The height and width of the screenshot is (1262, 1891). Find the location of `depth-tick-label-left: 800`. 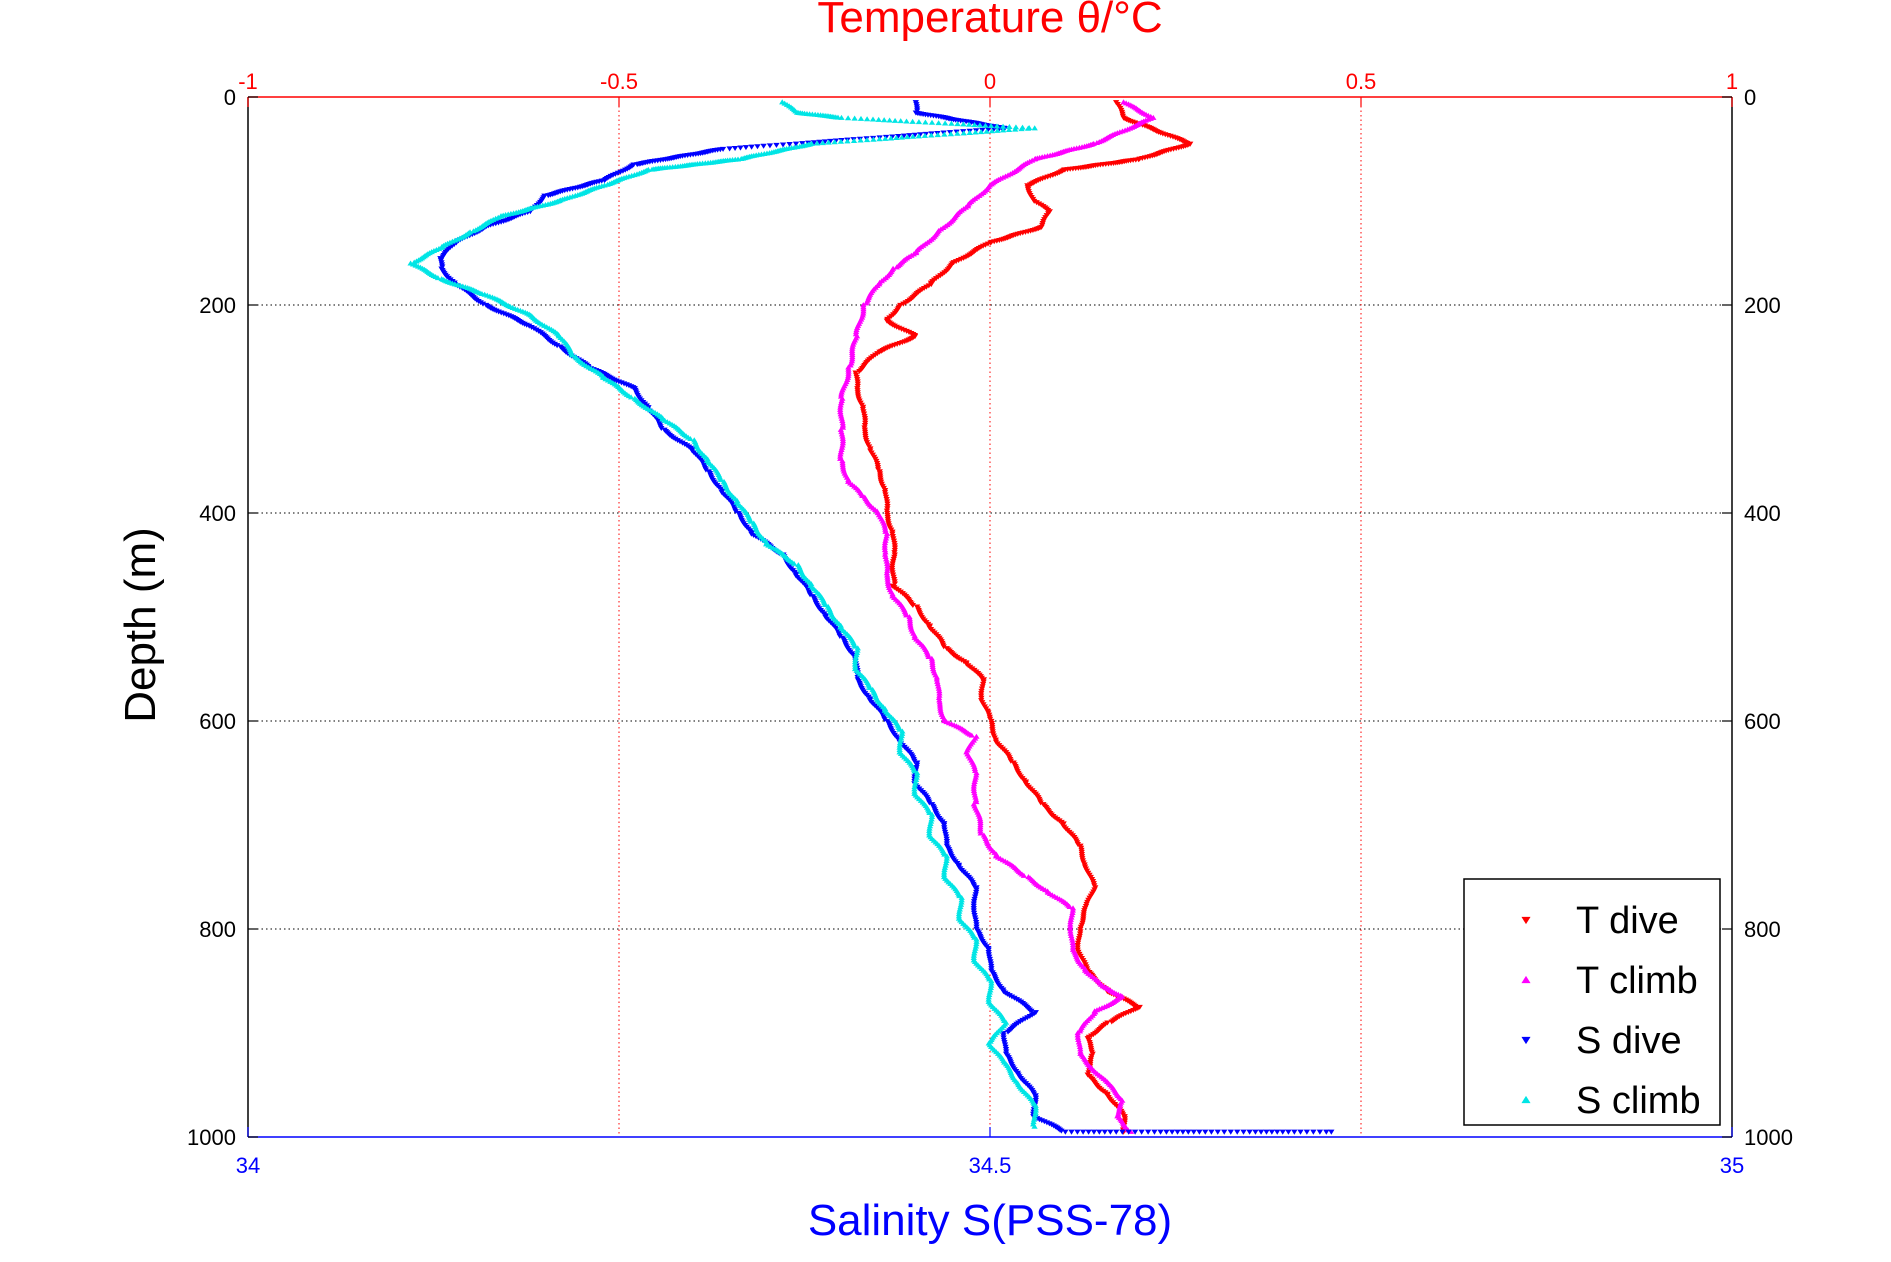

depth-tick-label-left: 800 is located at coordinates (217, 929).